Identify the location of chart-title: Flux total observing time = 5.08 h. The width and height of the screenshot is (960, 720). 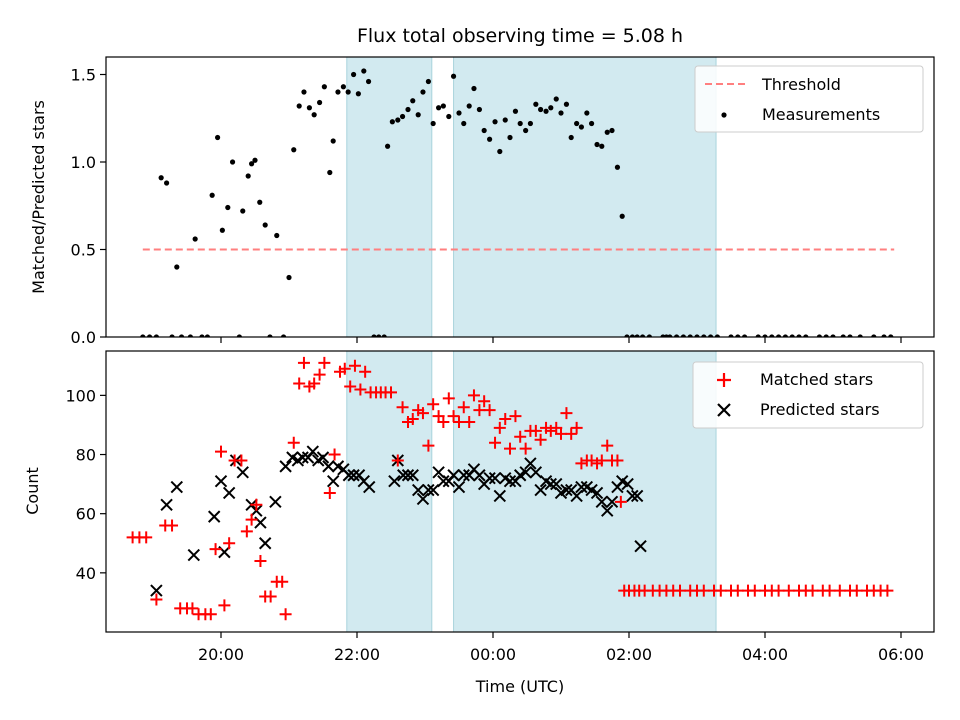
(520, 36).